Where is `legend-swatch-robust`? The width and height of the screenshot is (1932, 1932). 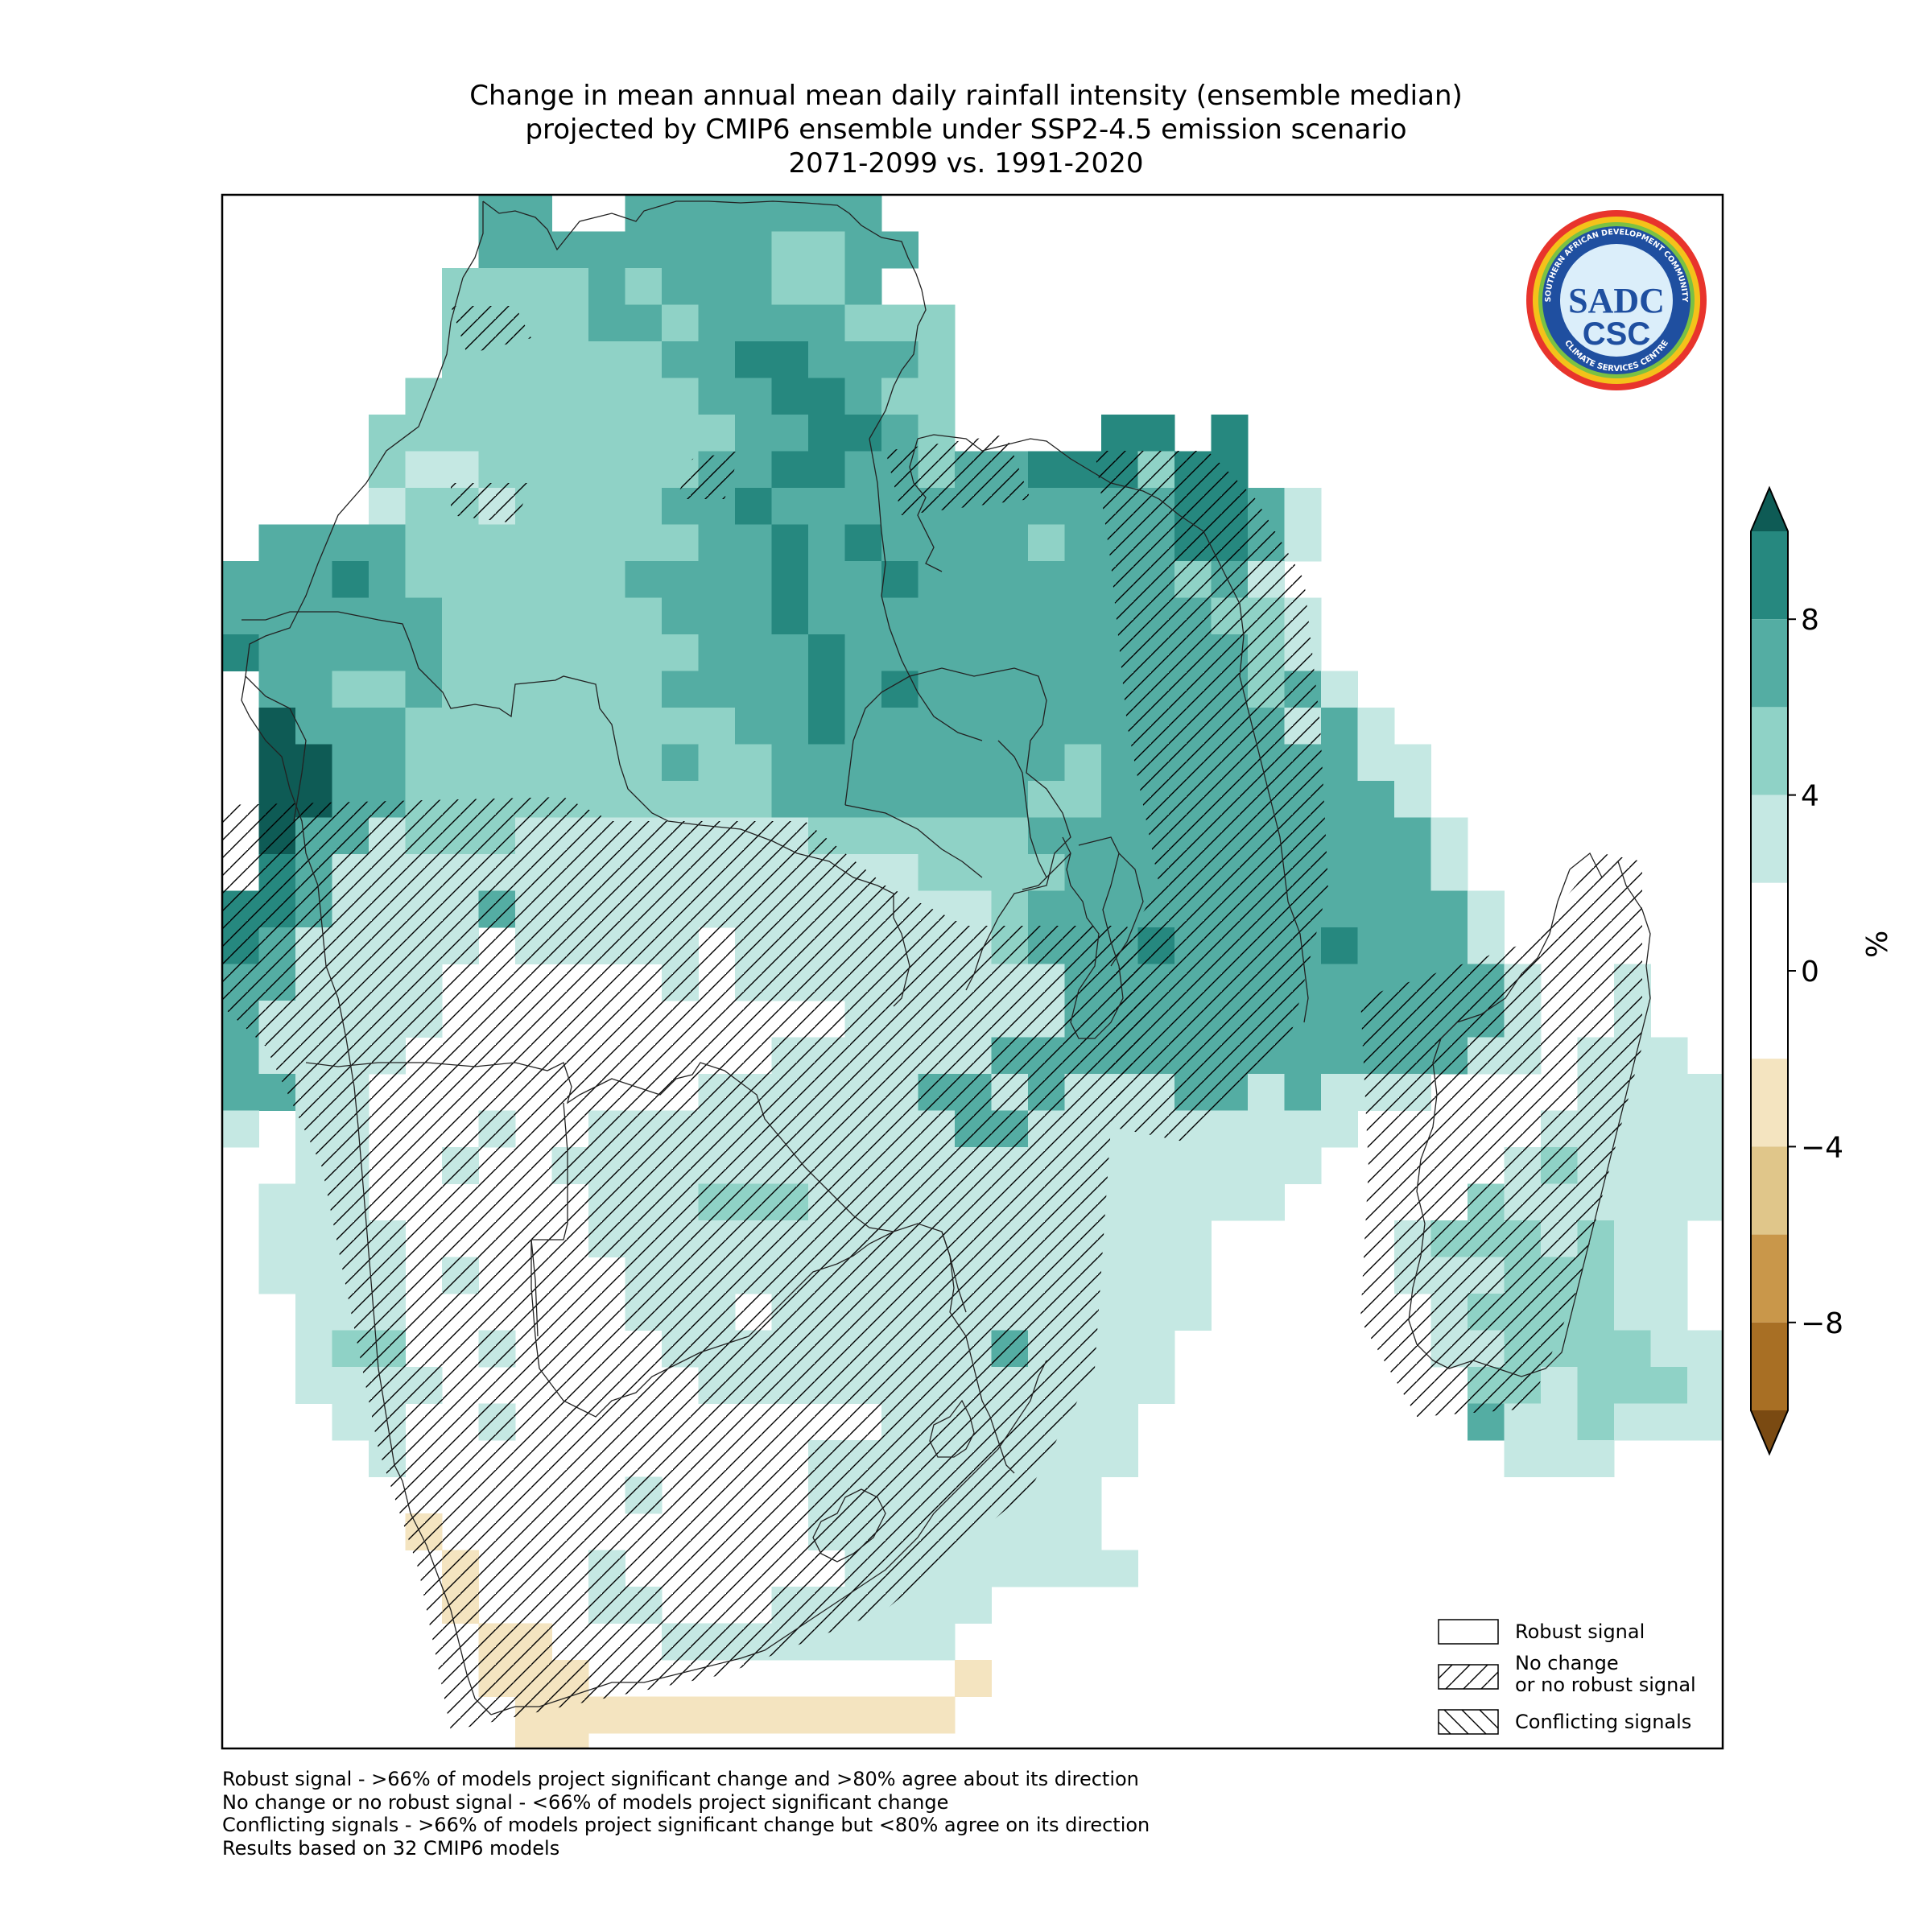
legend-swatch-robust is located at coordinates (1468, 1632).